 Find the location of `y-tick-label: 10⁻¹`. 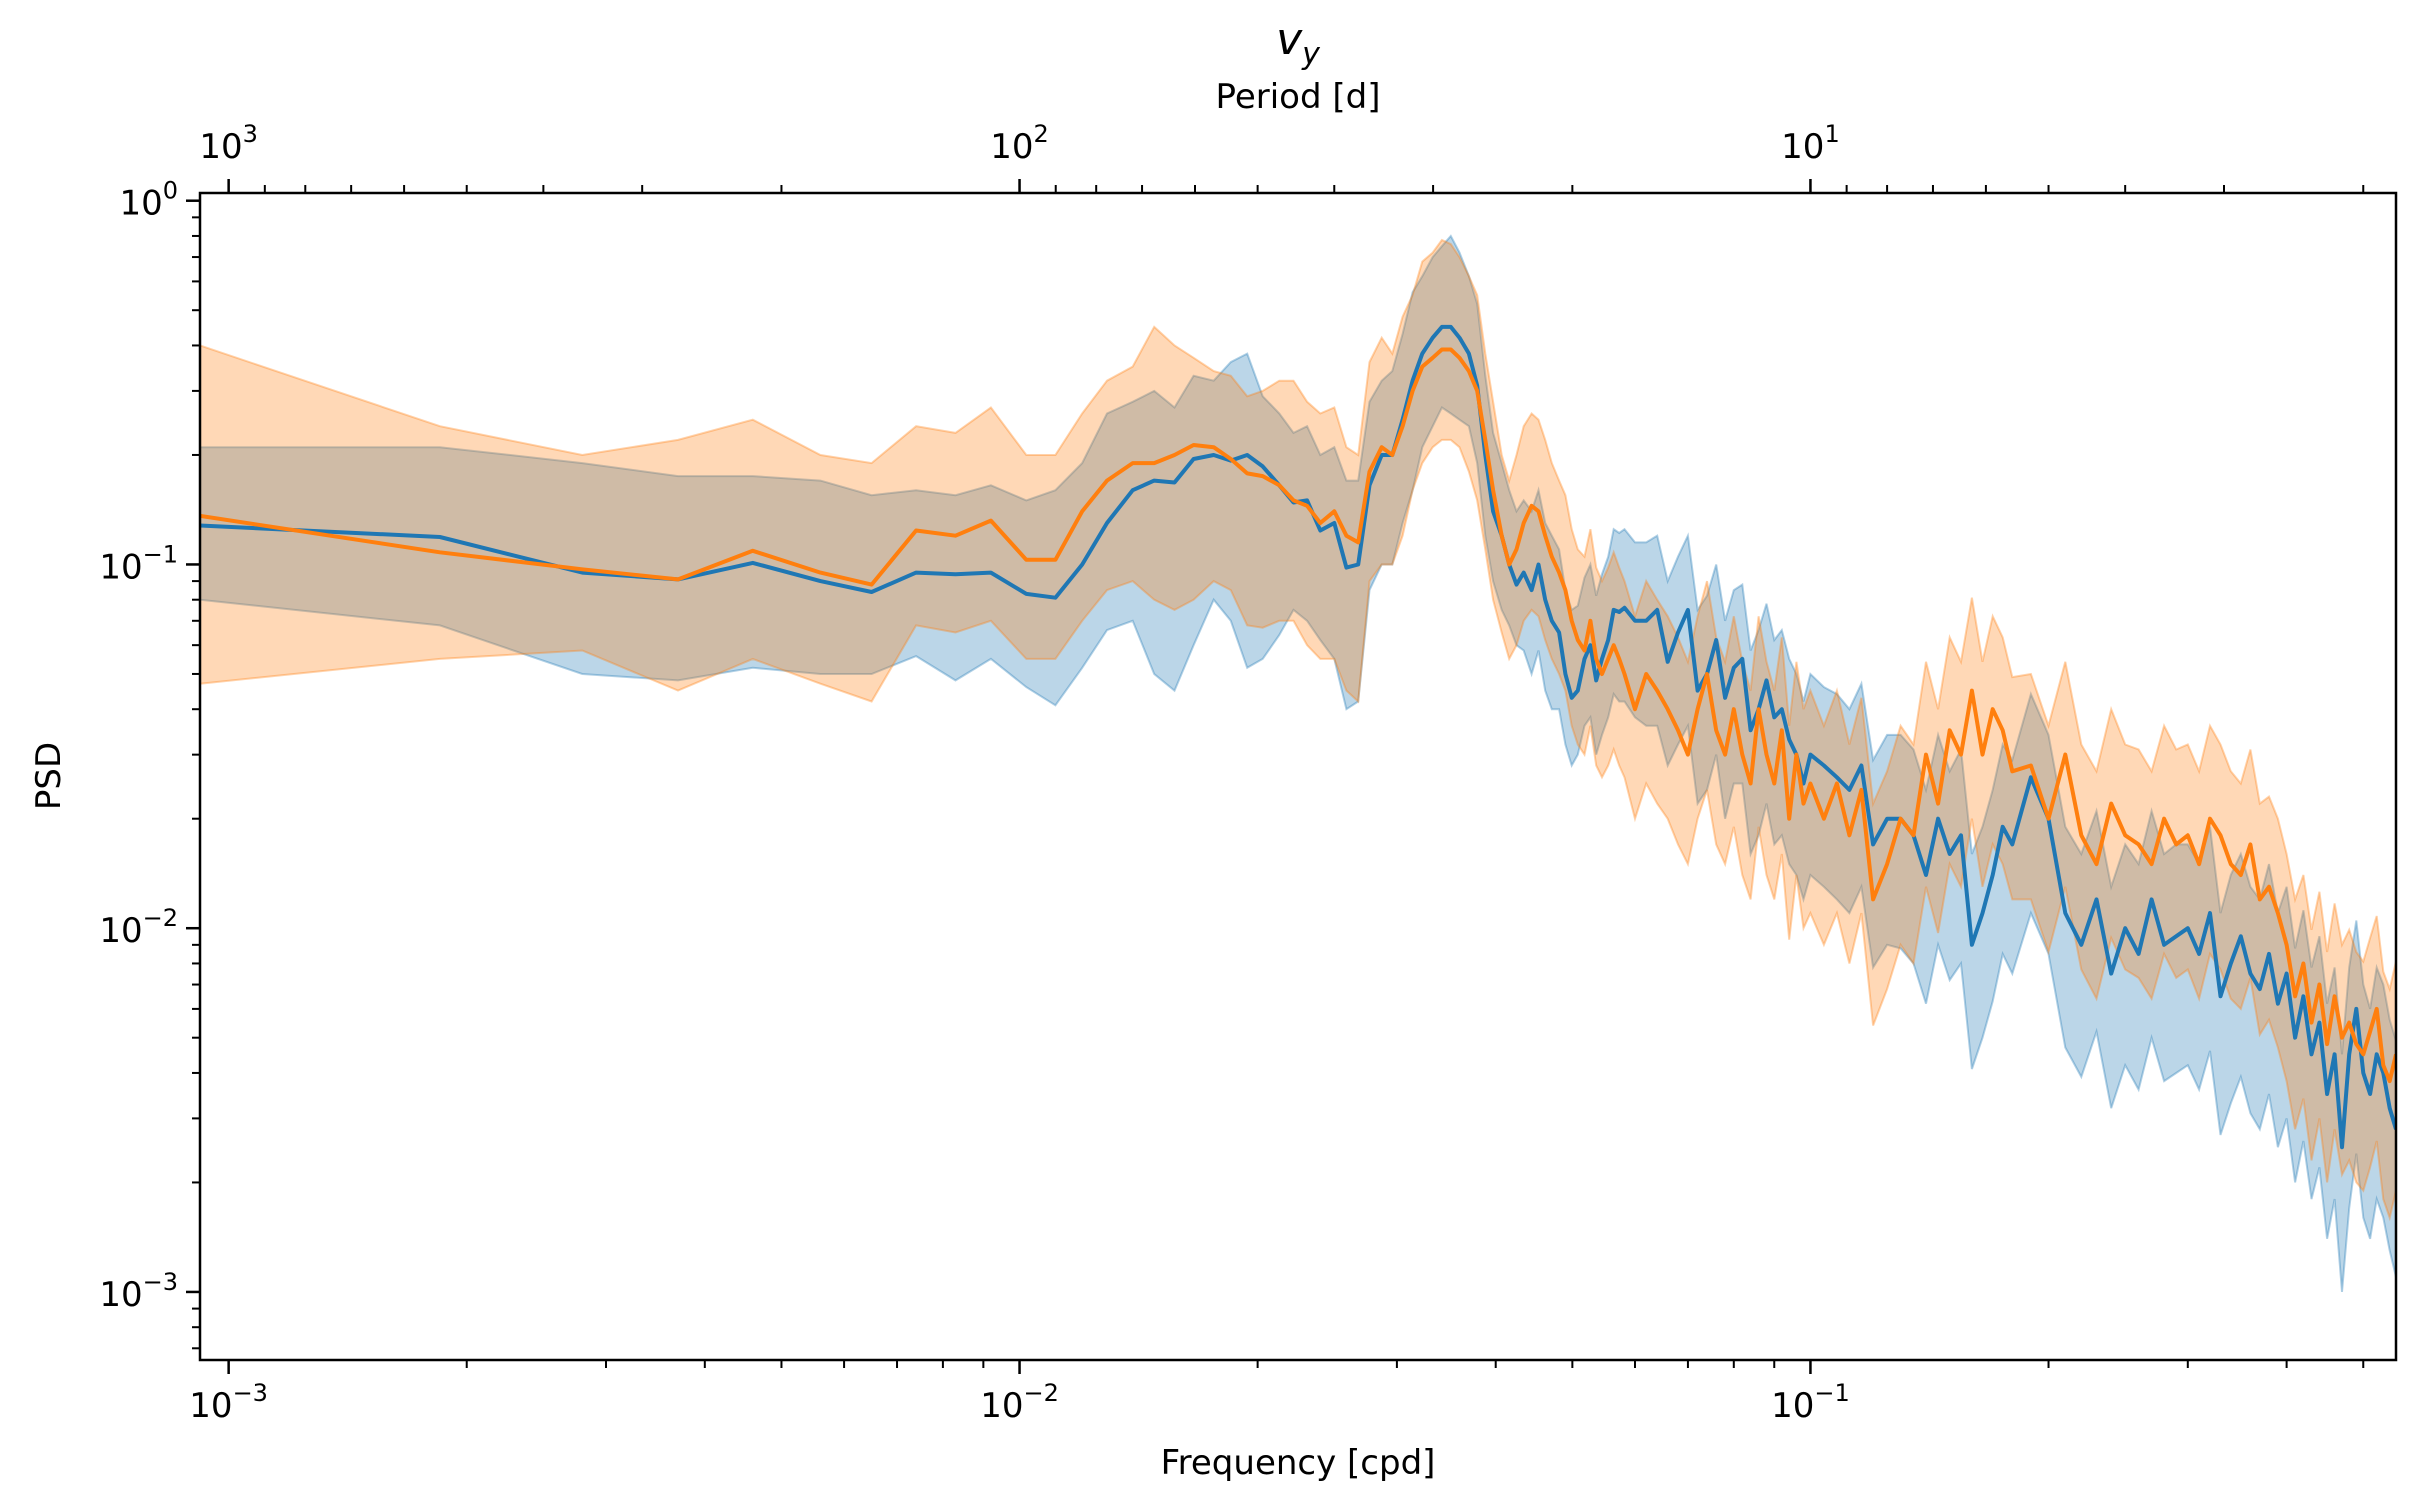

y-tick-label: 10⁻¹ is located at coordinates (138, 563).